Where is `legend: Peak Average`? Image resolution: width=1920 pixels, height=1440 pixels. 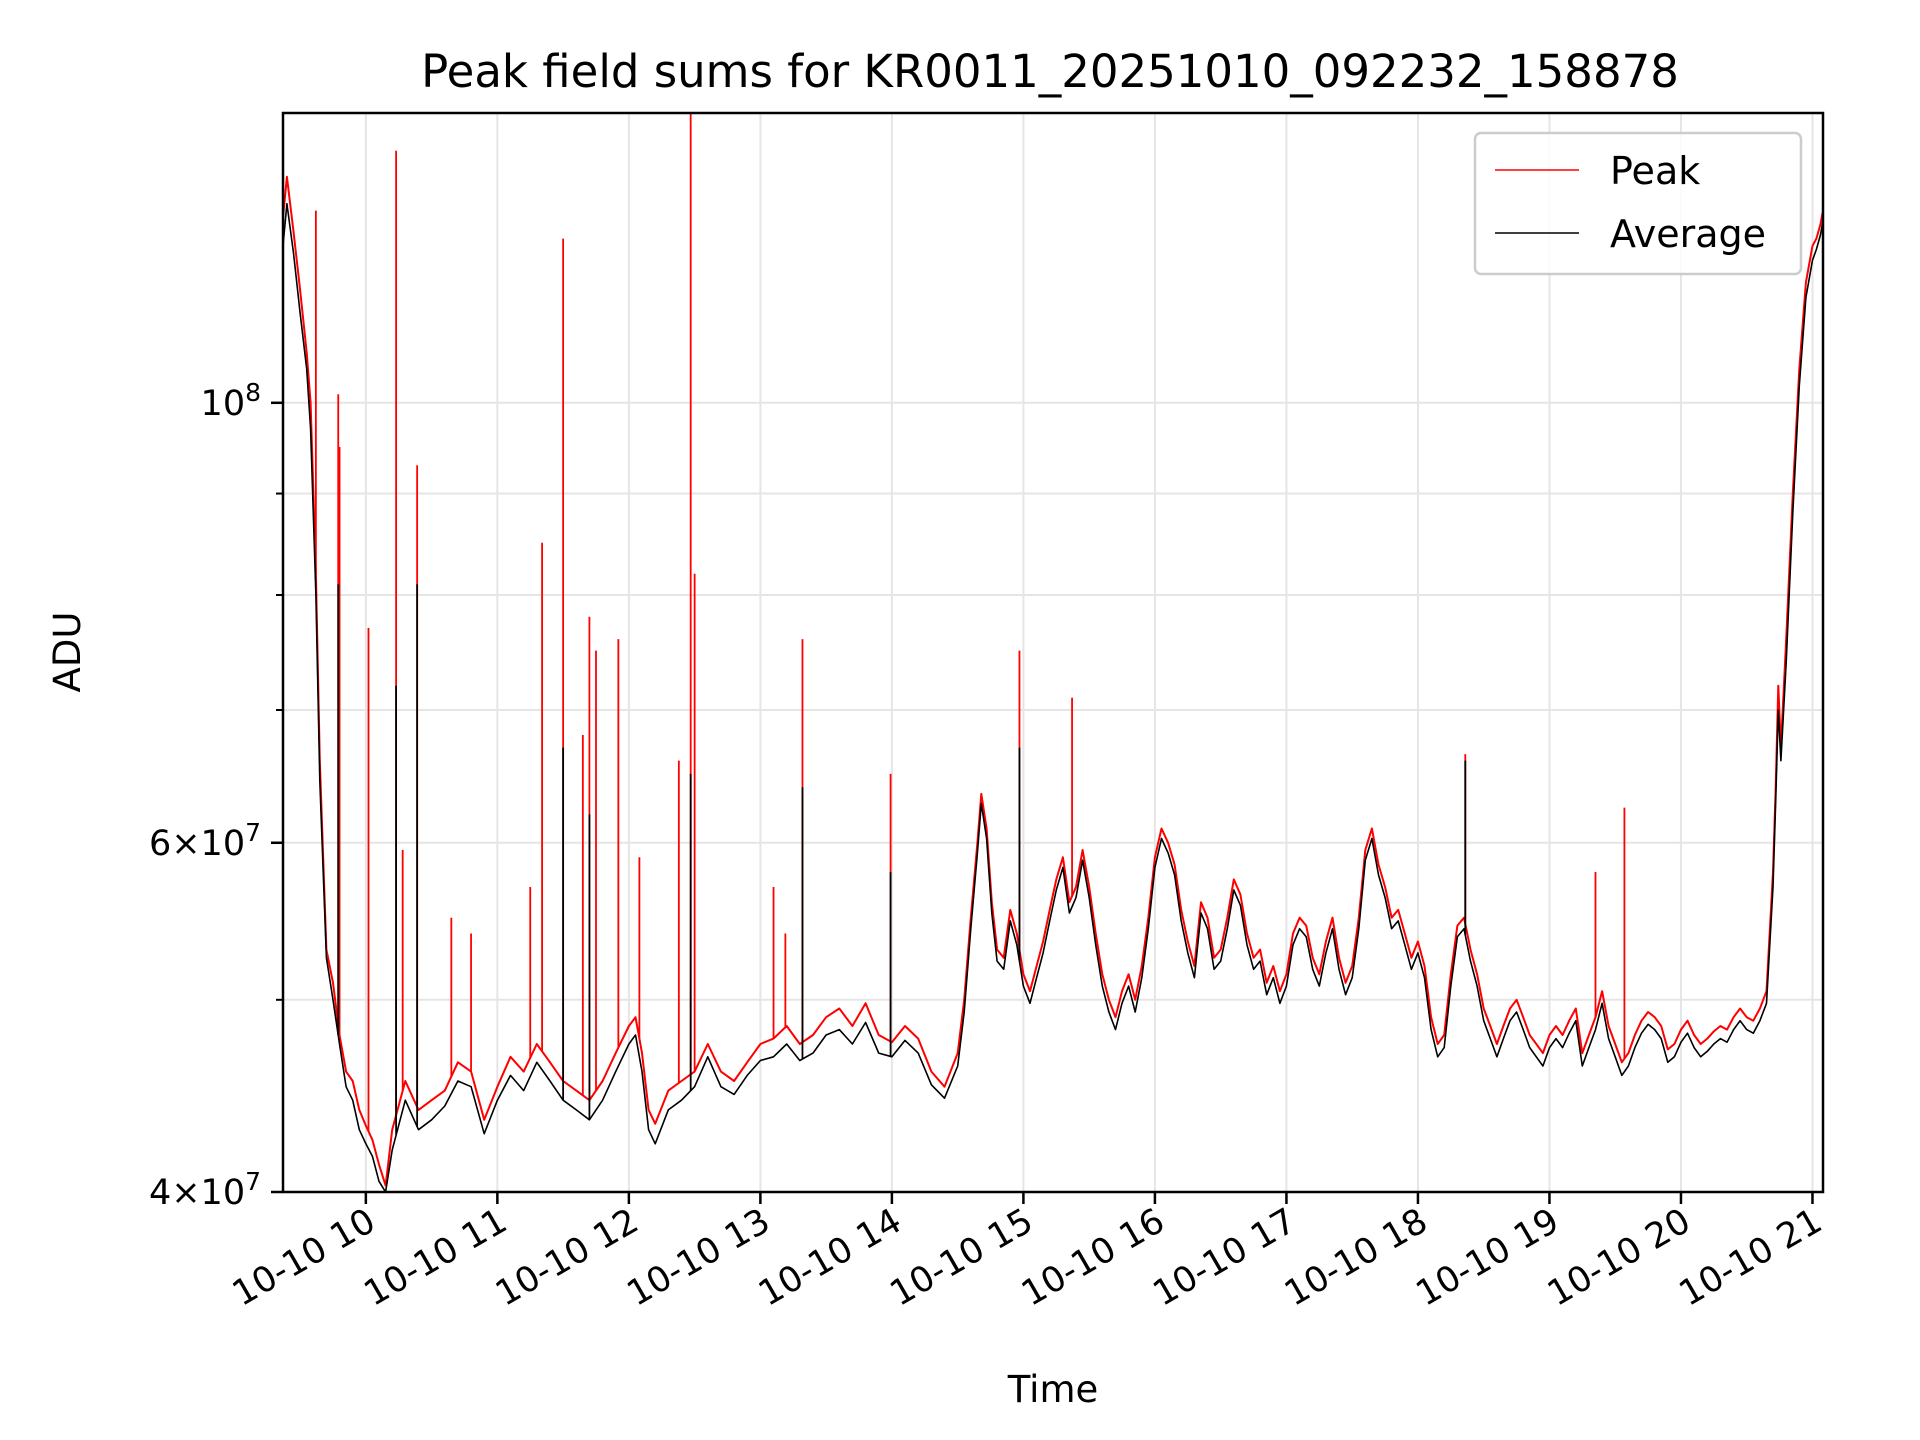
legend: Peak Average is located at coordinates (1638, 203).